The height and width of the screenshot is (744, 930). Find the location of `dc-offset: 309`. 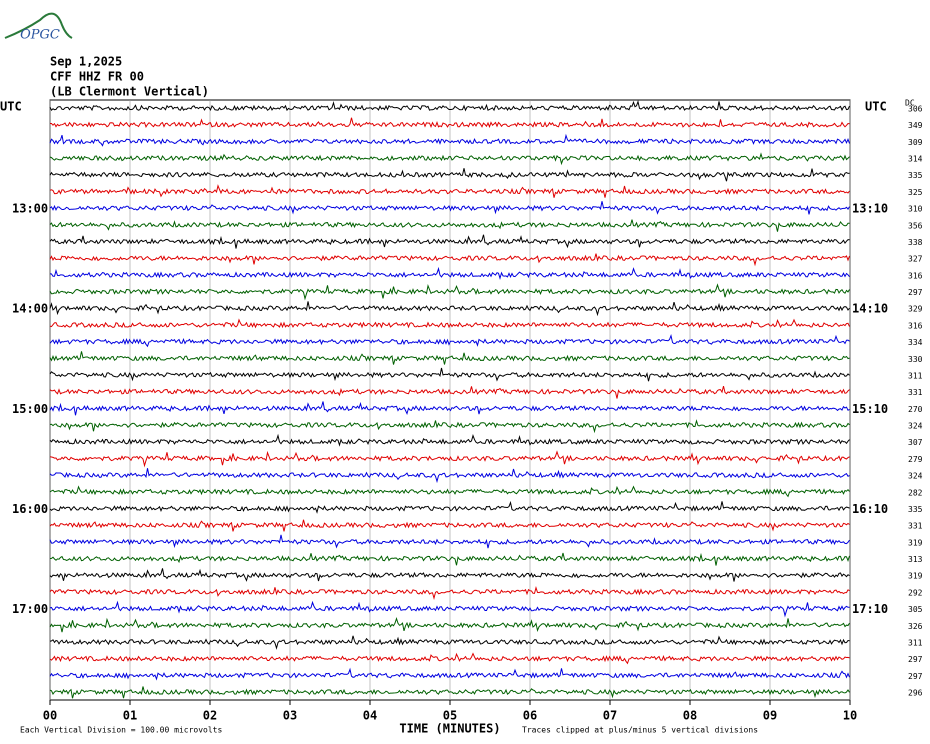

dc-offset: 309 is located at coordinates (915, 142).